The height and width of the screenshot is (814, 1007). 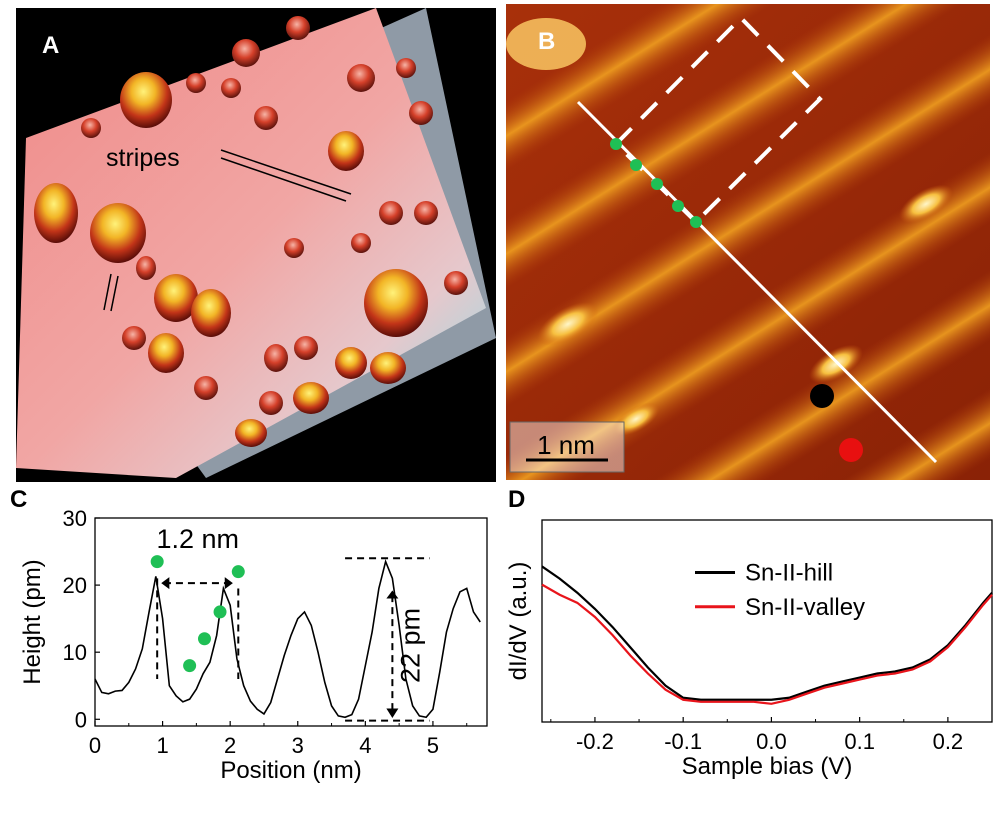 I want to click on y-tick-label: 20, so click(x=75, y=585).